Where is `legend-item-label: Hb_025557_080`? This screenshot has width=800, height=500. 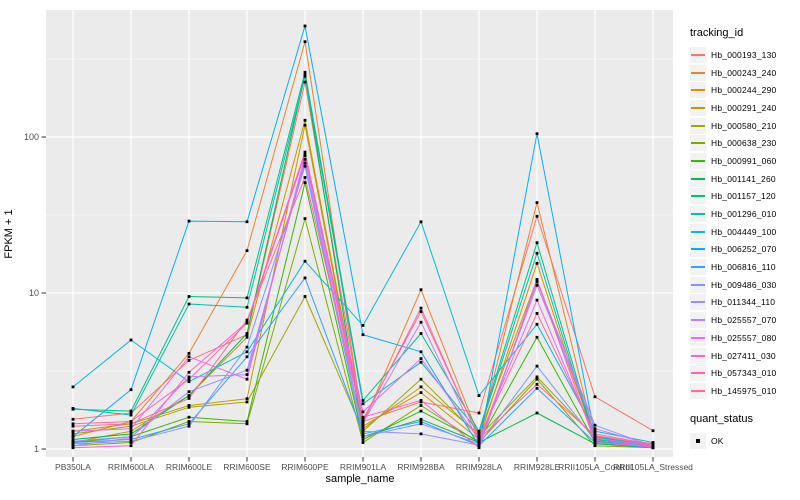
legend-item-label: Hb_025557_080 is located at coordinates (744, 337).